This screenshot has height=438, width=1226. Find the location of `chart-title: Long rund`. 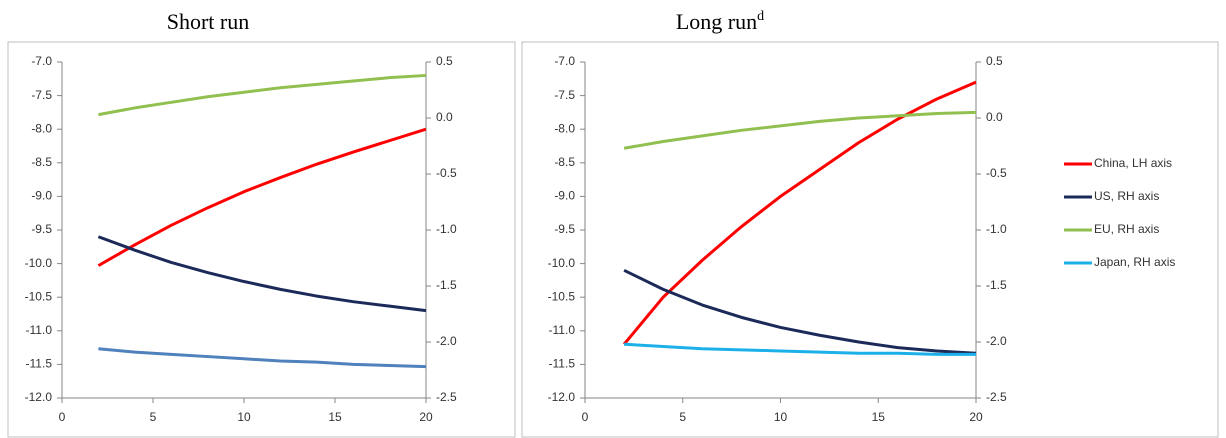

chart-title: Long rund is located at coordinates (720, 21).